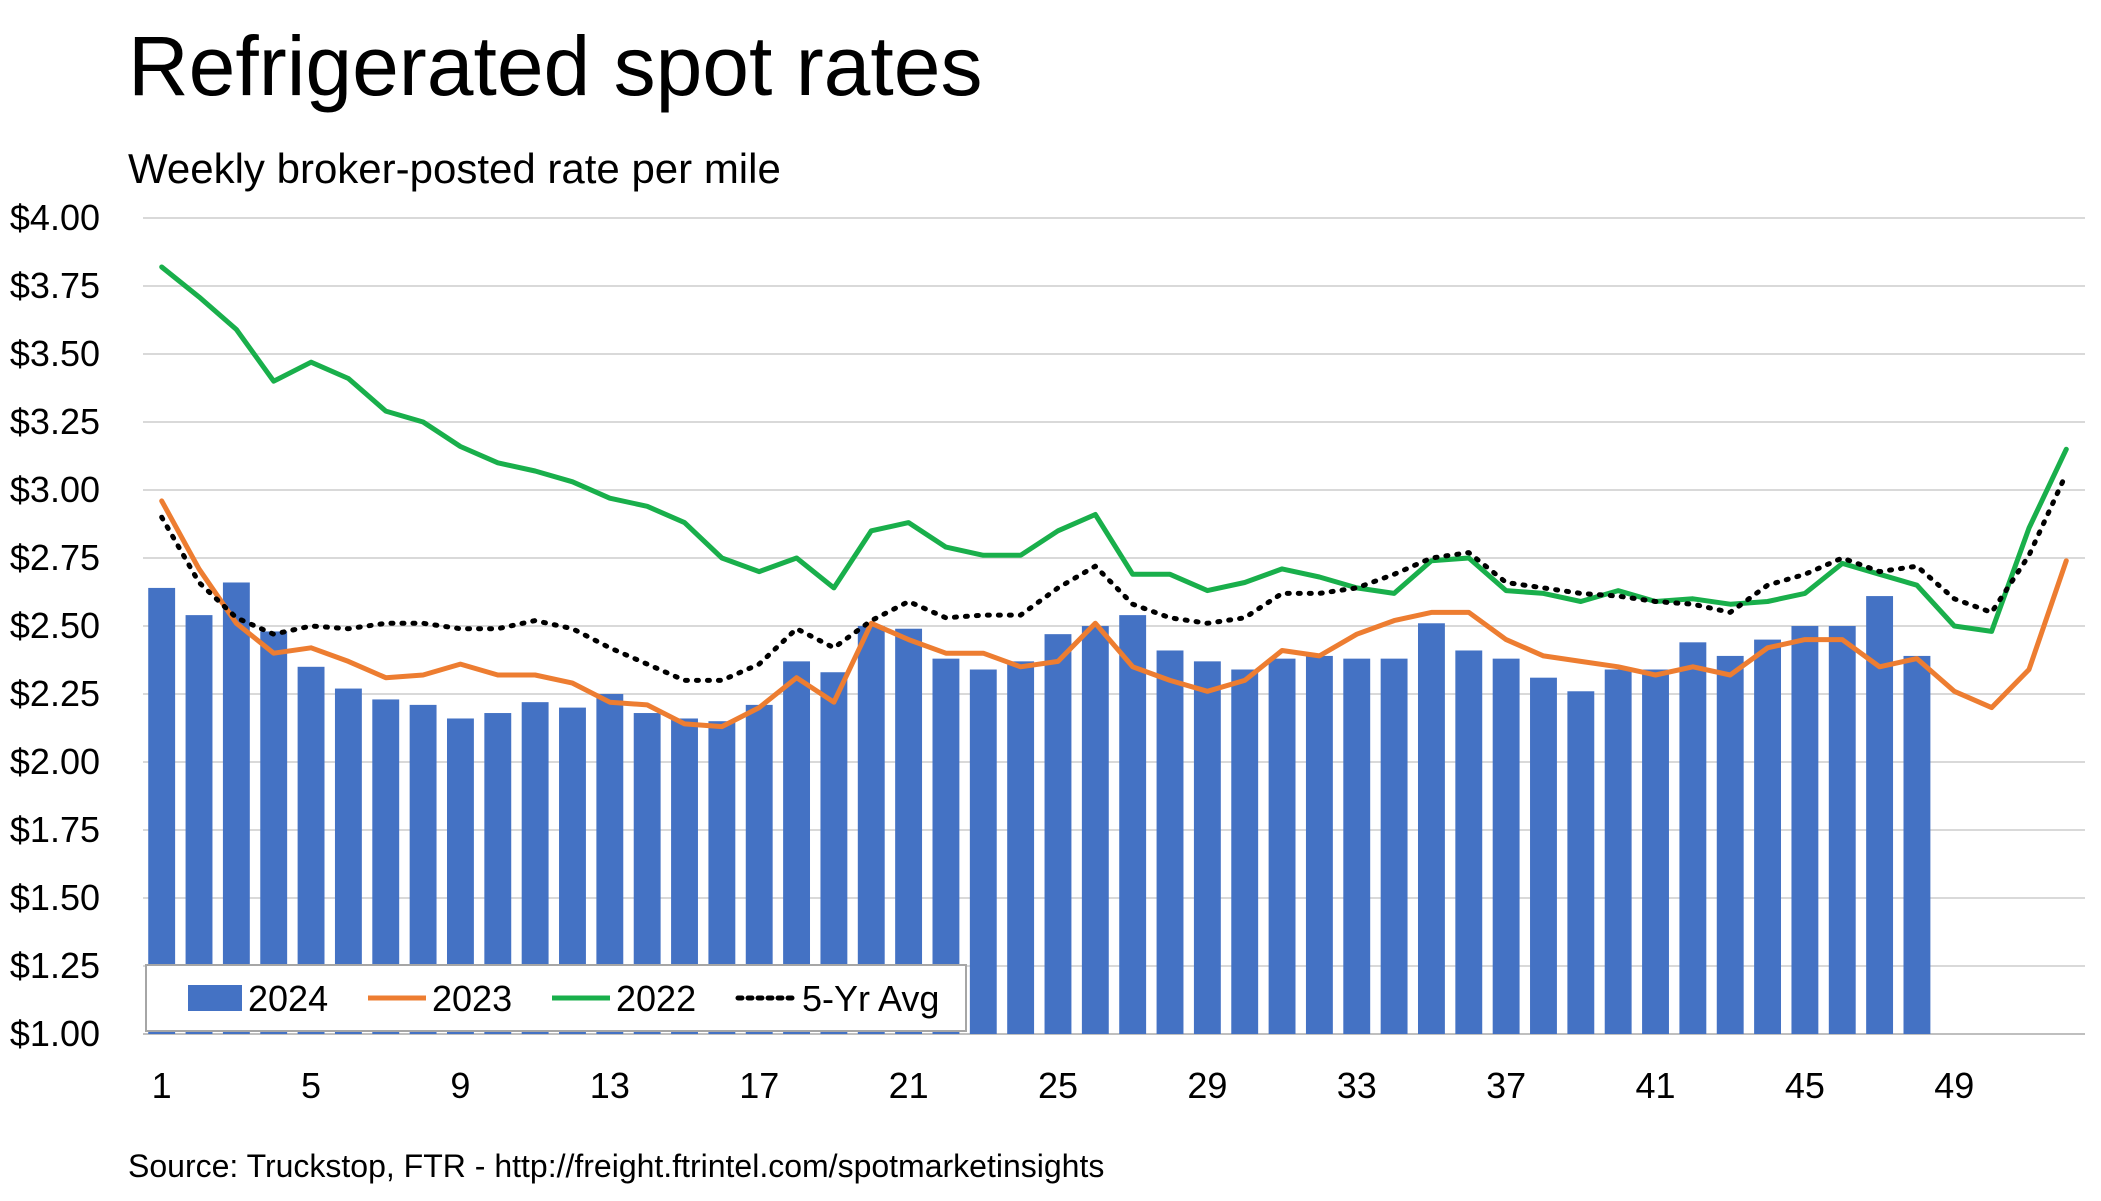 This screenshot has height=1201, width=2101. What do you see at coordinates (162, 1085) in the screenshot?
I see `x-tick-label: 1` at bounding box center [162, 1085].